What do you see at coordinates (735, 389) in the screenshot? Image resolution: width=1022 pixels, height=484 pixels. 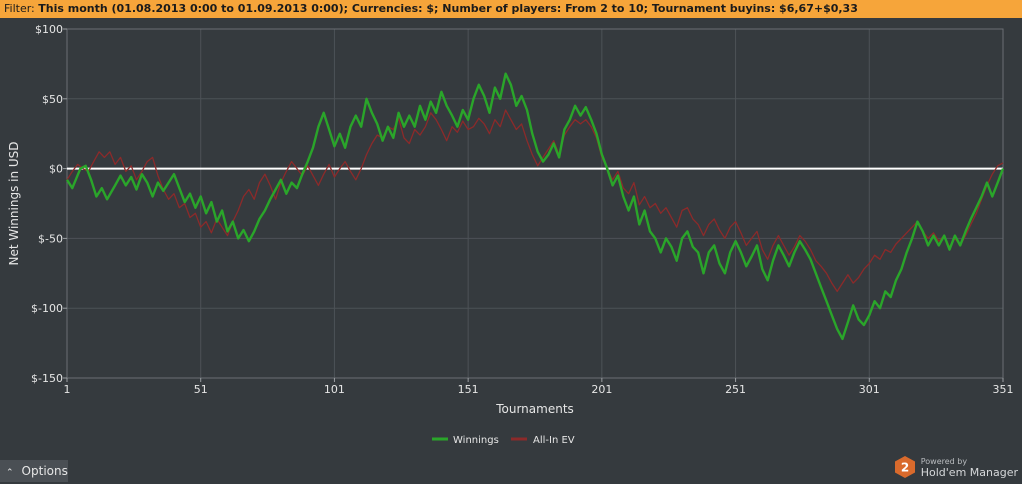 I see `x-tick-label: 251` at bounding box center [735, 389].